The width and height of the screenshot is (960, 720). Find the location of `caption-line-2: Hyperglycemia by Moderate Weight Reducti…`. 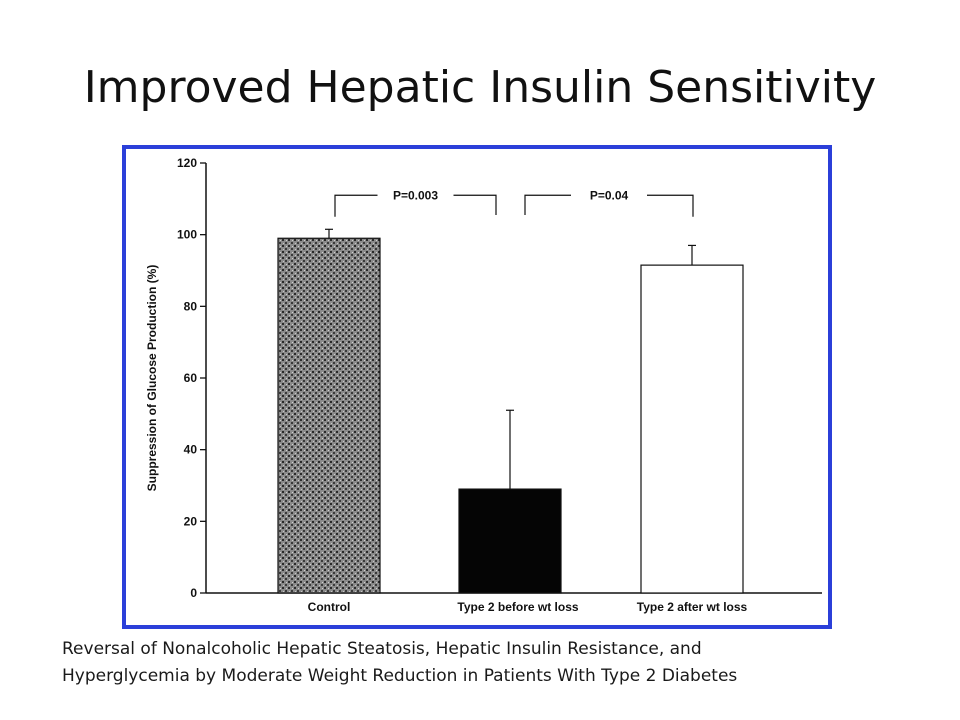

caption-line-2: Hyperglycemia by Moderate Weight Reducti… is located at coordinates (400, 676).